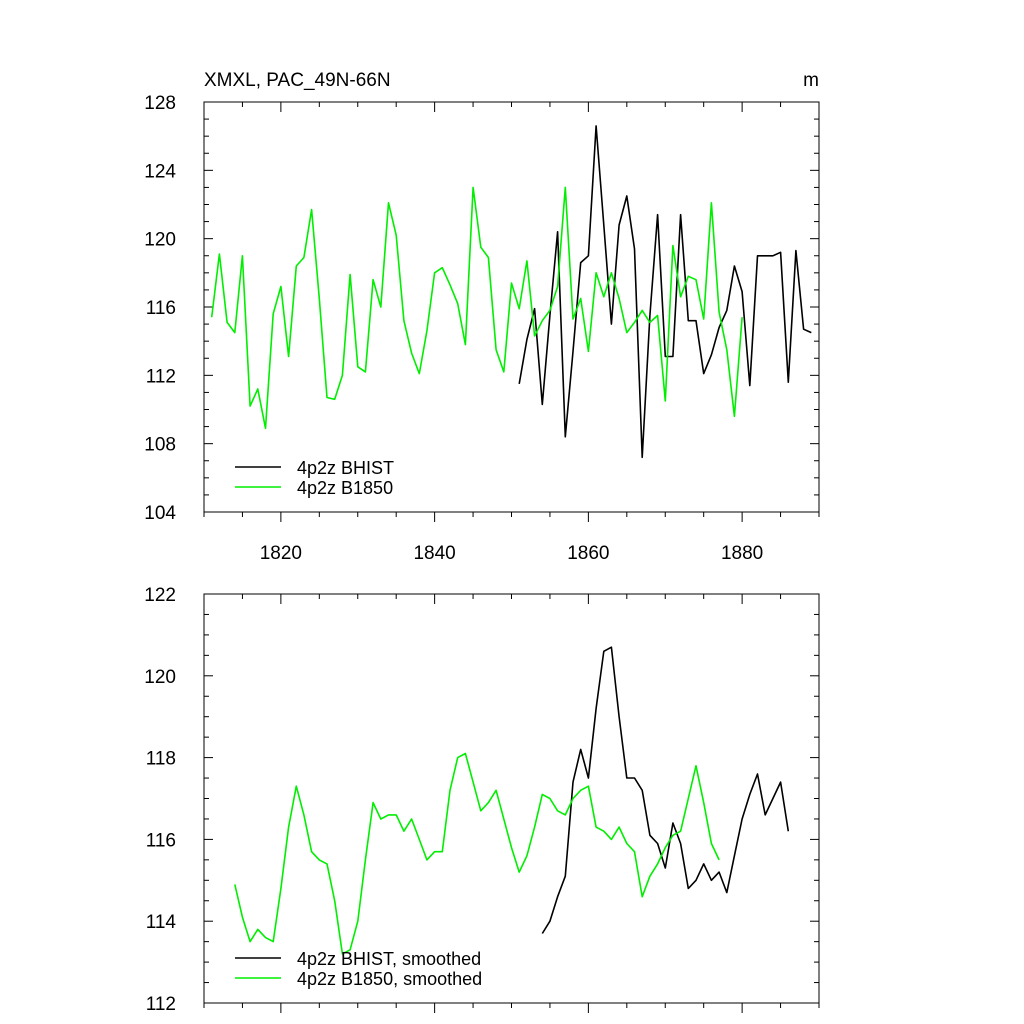 This screenshot has height=1024, width=1024. Describe the element at coordinates (160, 445) in the screenshot. I see `y-tick-label: 108` at that location.